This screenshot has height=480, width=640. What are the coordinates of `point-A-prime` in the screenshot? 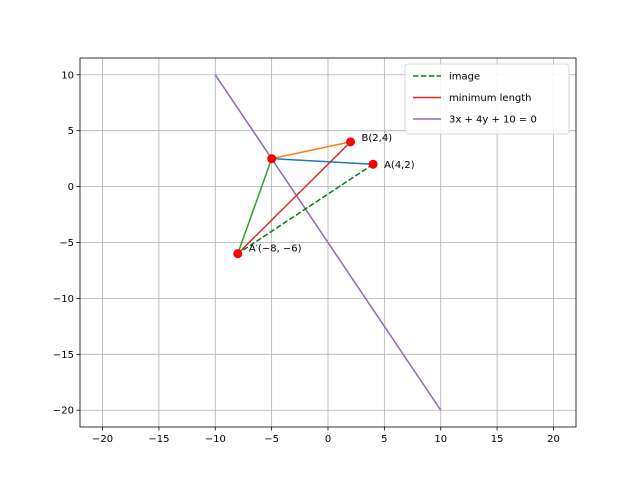 It's located at (238, 254).